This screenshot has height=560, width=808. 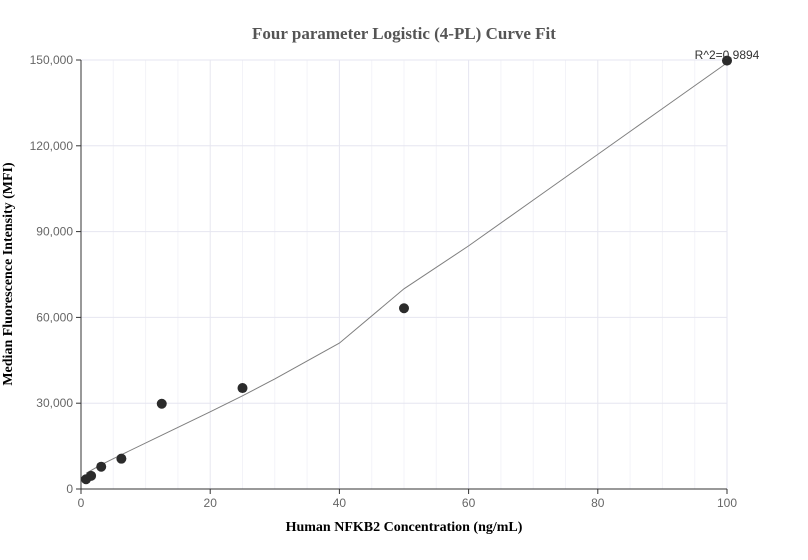 I want to click on r-squared-annotation: R^2=0.9894, so click(x=727, y=55).